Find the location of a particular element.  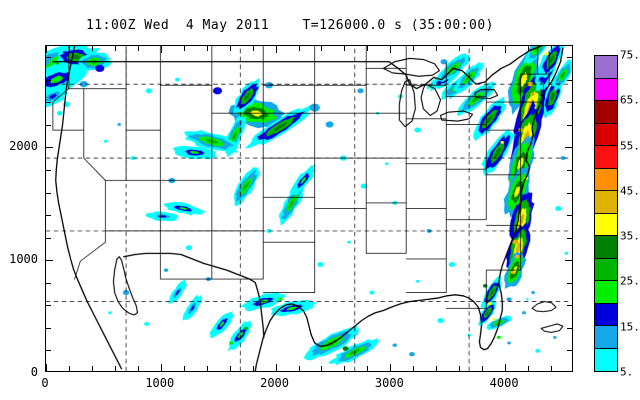

y-axis-label: 2000 is located at coordinates (23, 146).